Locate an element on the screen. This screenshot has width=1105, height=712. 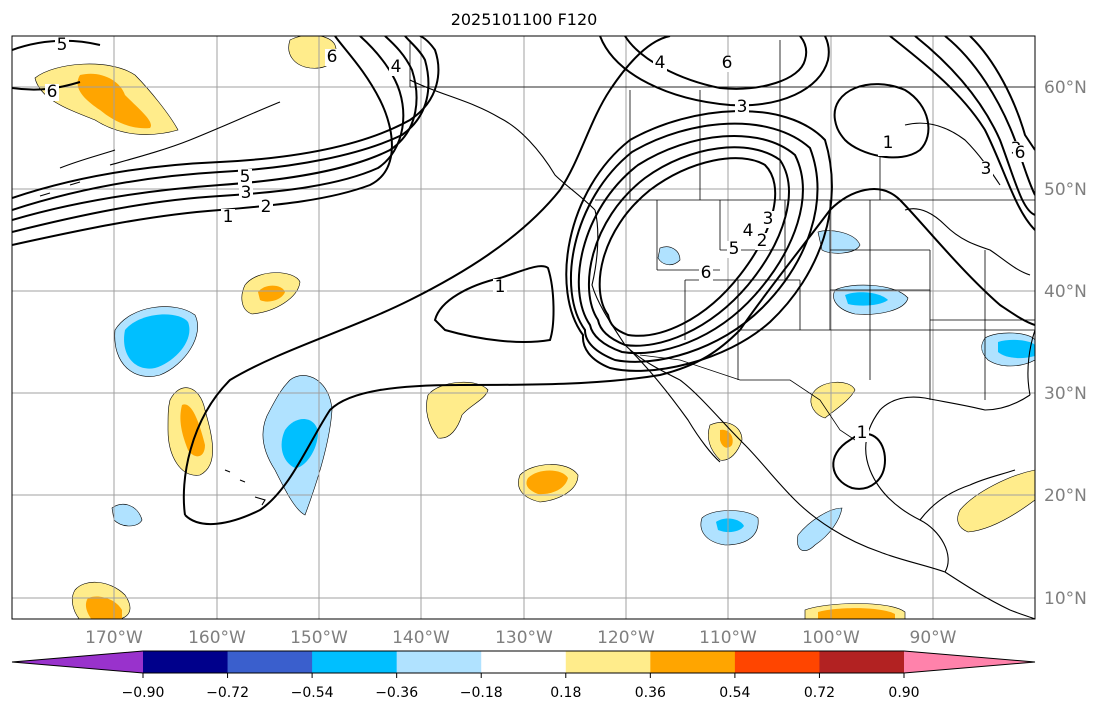
coast-central-america is located at coordinates (989, 595).